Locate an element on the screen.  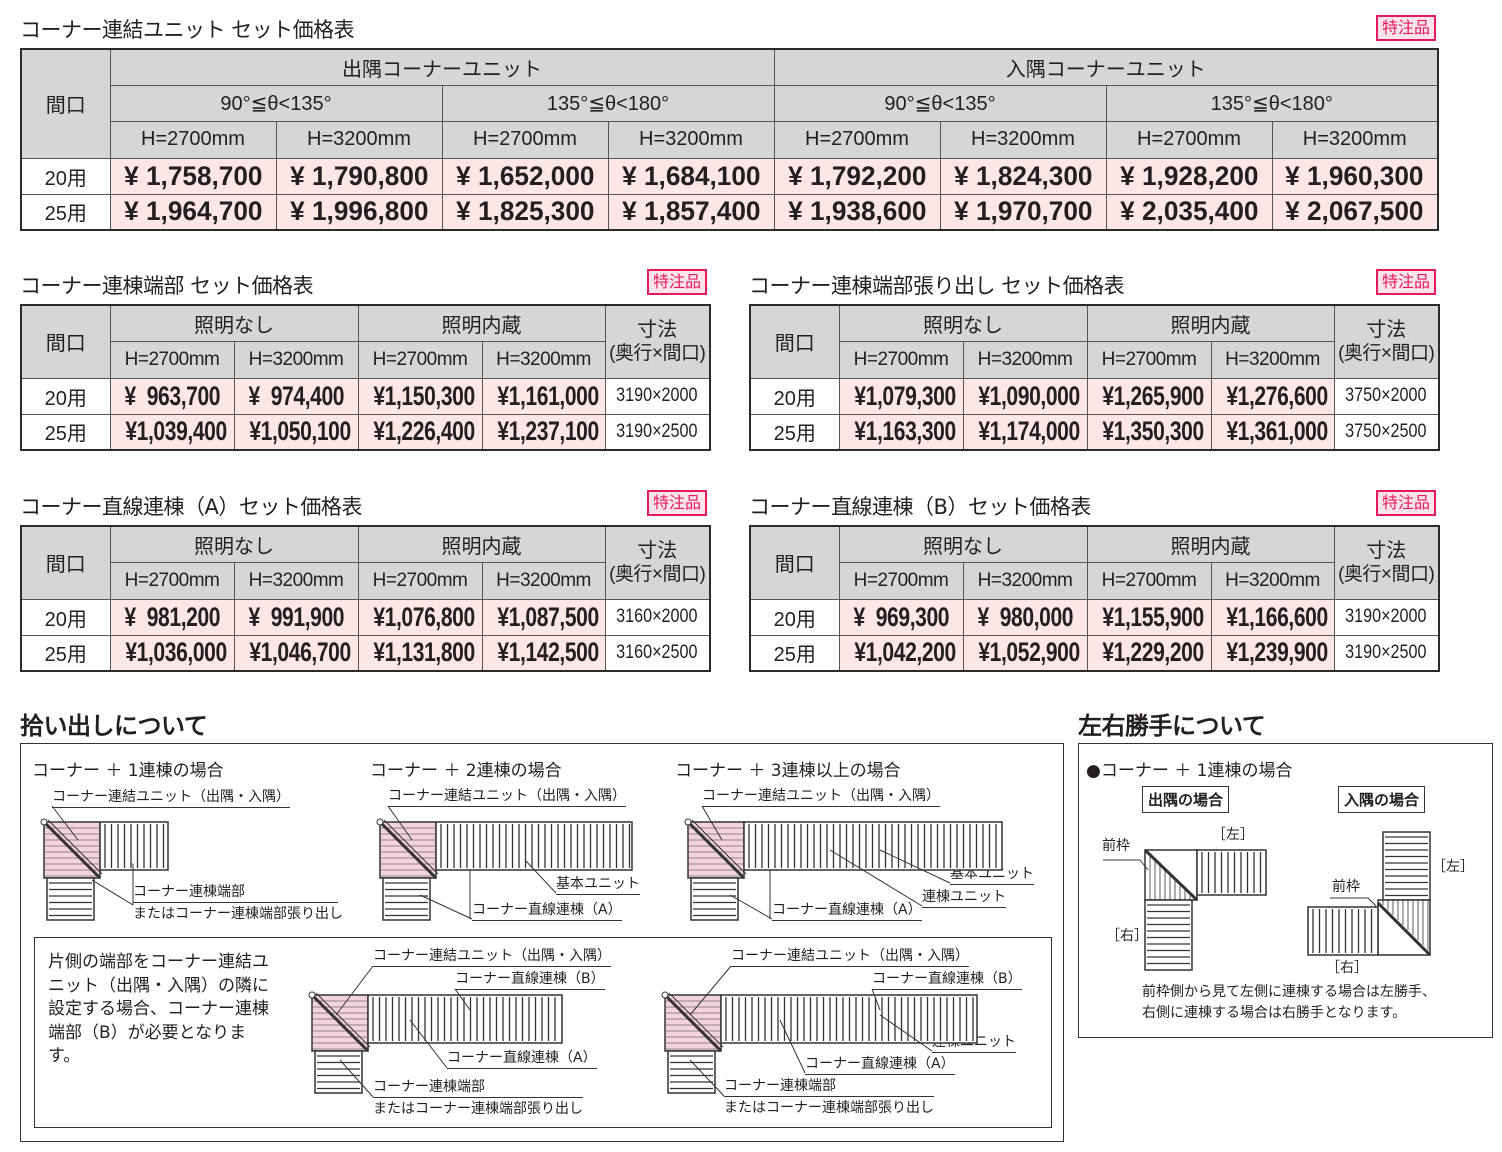
handedness-box is located at coordinates (1285, 890).